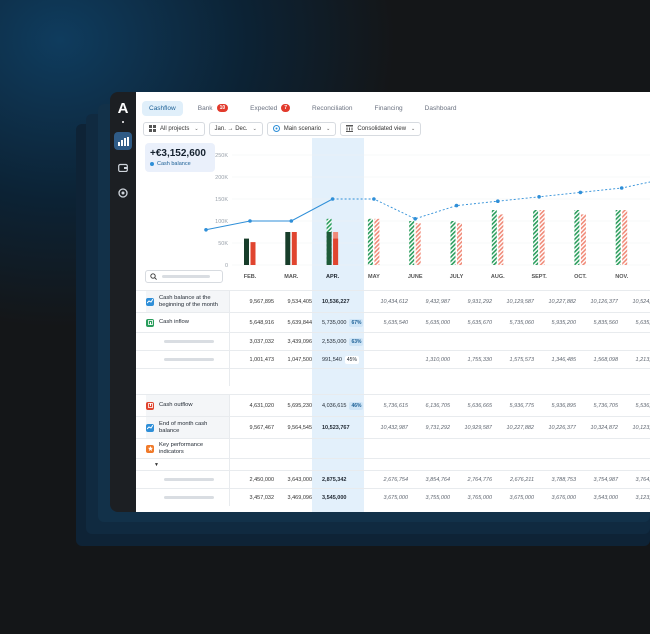 The image size is (650, 634). I want to click on table-cell: 9,534,405, so click(291, 301).